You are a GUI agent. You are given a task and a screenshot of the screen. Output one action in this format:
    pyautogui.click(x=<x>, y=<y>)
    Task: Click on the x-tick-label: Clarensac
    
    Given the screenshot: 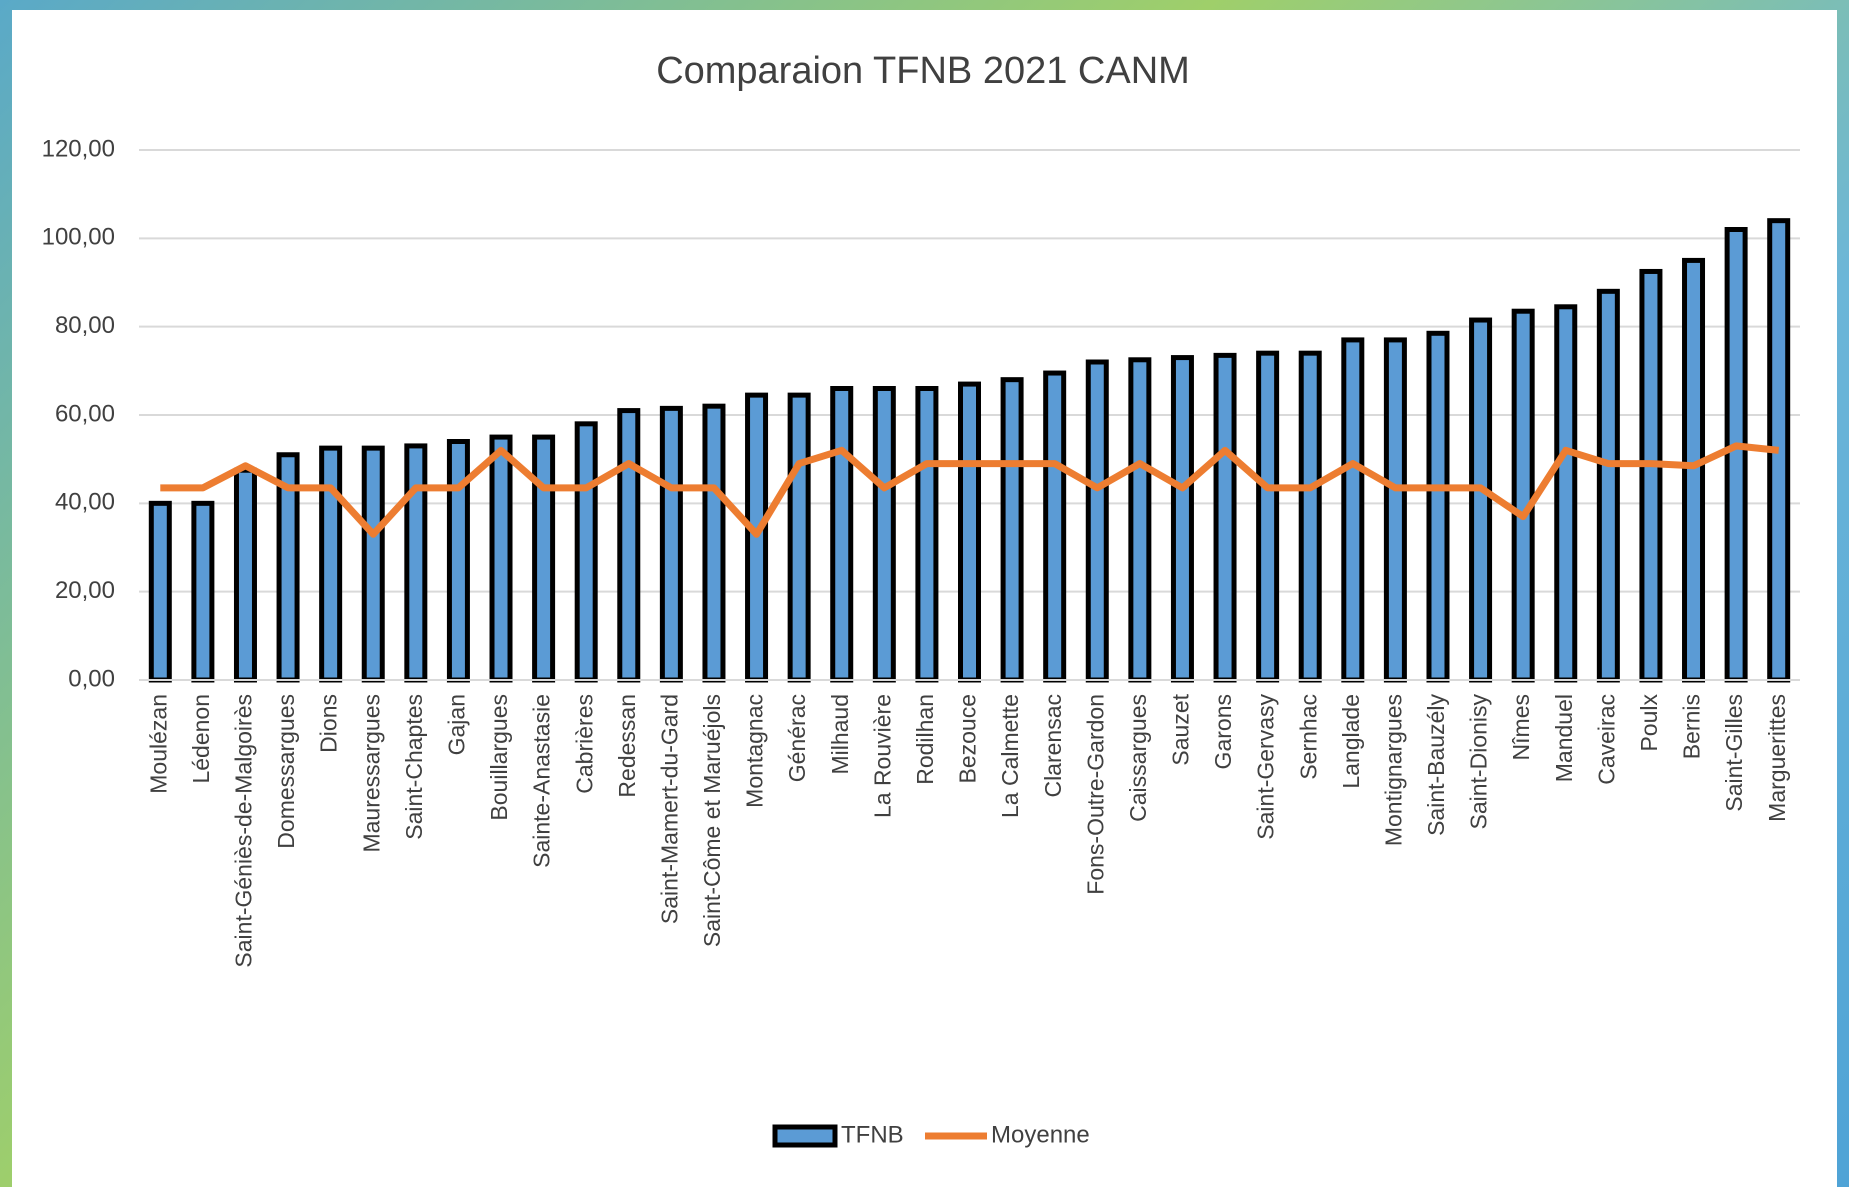 What is the action you would take?
    pyautogui.click(x=1053, y=746)
    